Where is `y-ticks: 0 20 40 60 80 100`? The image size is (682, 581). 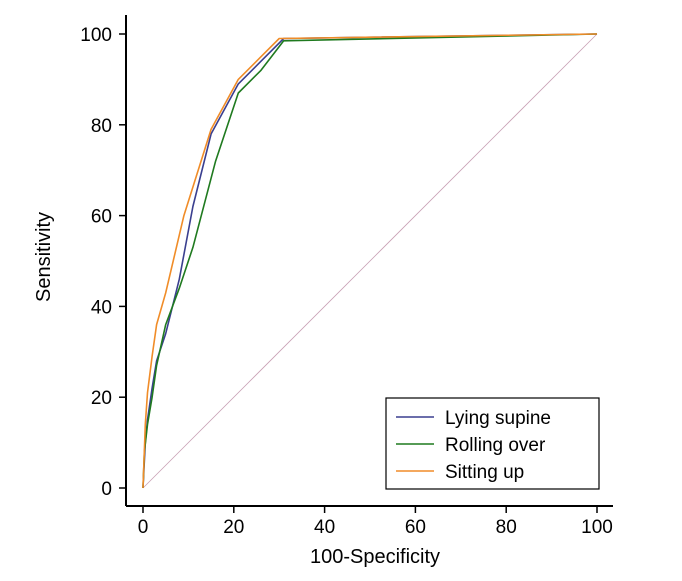 y-ticks: 0 20 40 60 80 100 is located at coordinates (103, 262).